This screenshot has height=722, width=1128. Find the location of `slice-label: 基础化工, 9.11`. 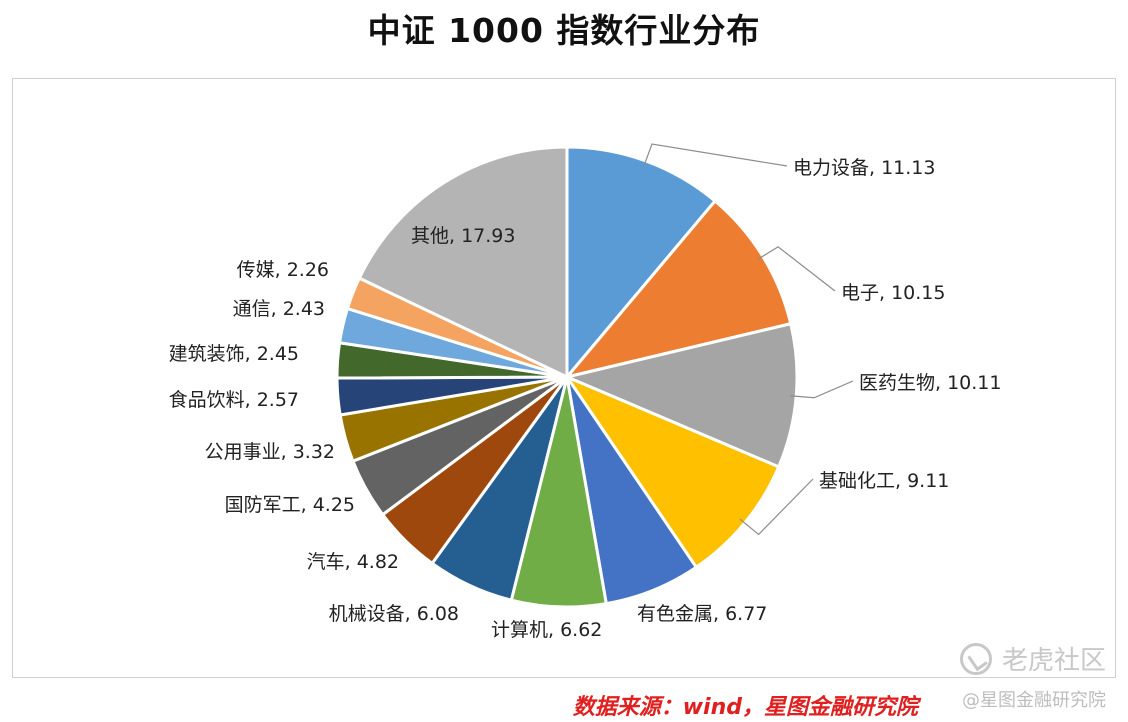

slice-label: 基础化工, 9.11 is located at coordinates (884, 481).